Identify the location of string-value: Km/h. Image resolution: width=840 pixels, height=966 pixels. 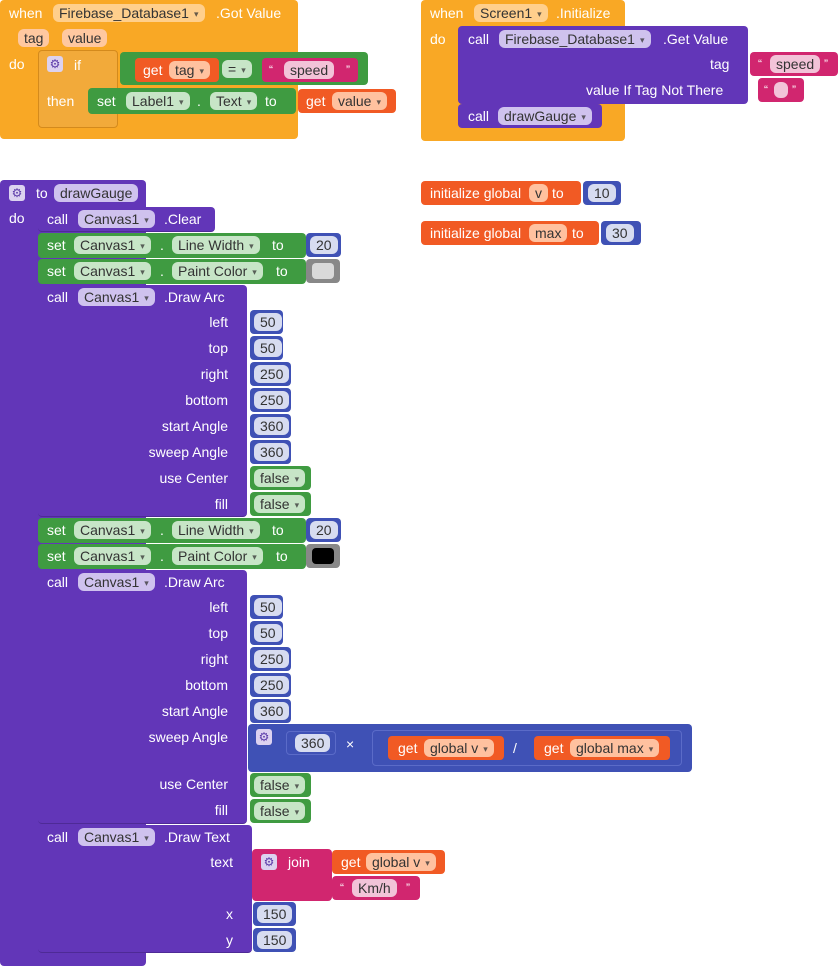
(374, 888).